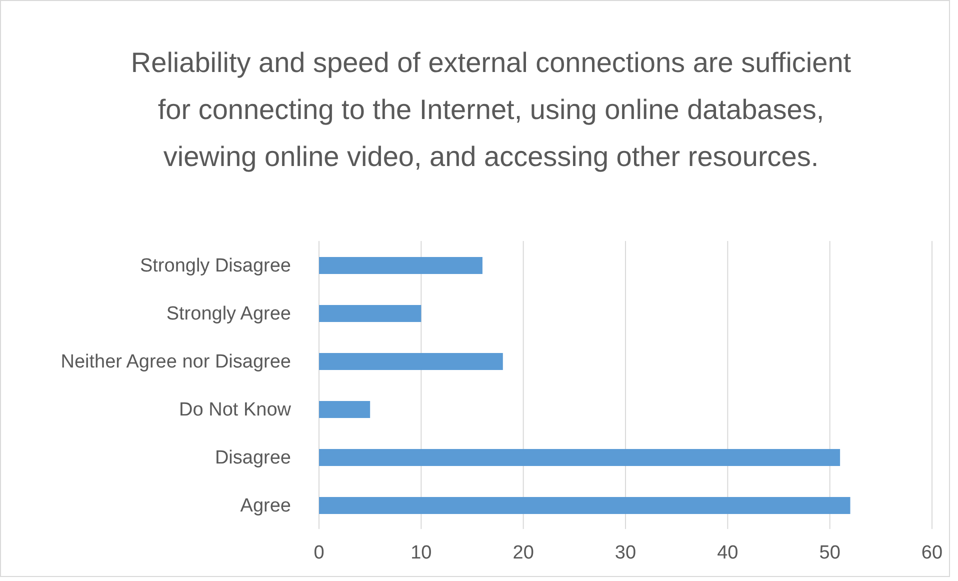  What do you see at coordinates (228, 314) in the screenshot?
I see `y-tick-label: Strongly Agree` at bounding box center [228, 314].